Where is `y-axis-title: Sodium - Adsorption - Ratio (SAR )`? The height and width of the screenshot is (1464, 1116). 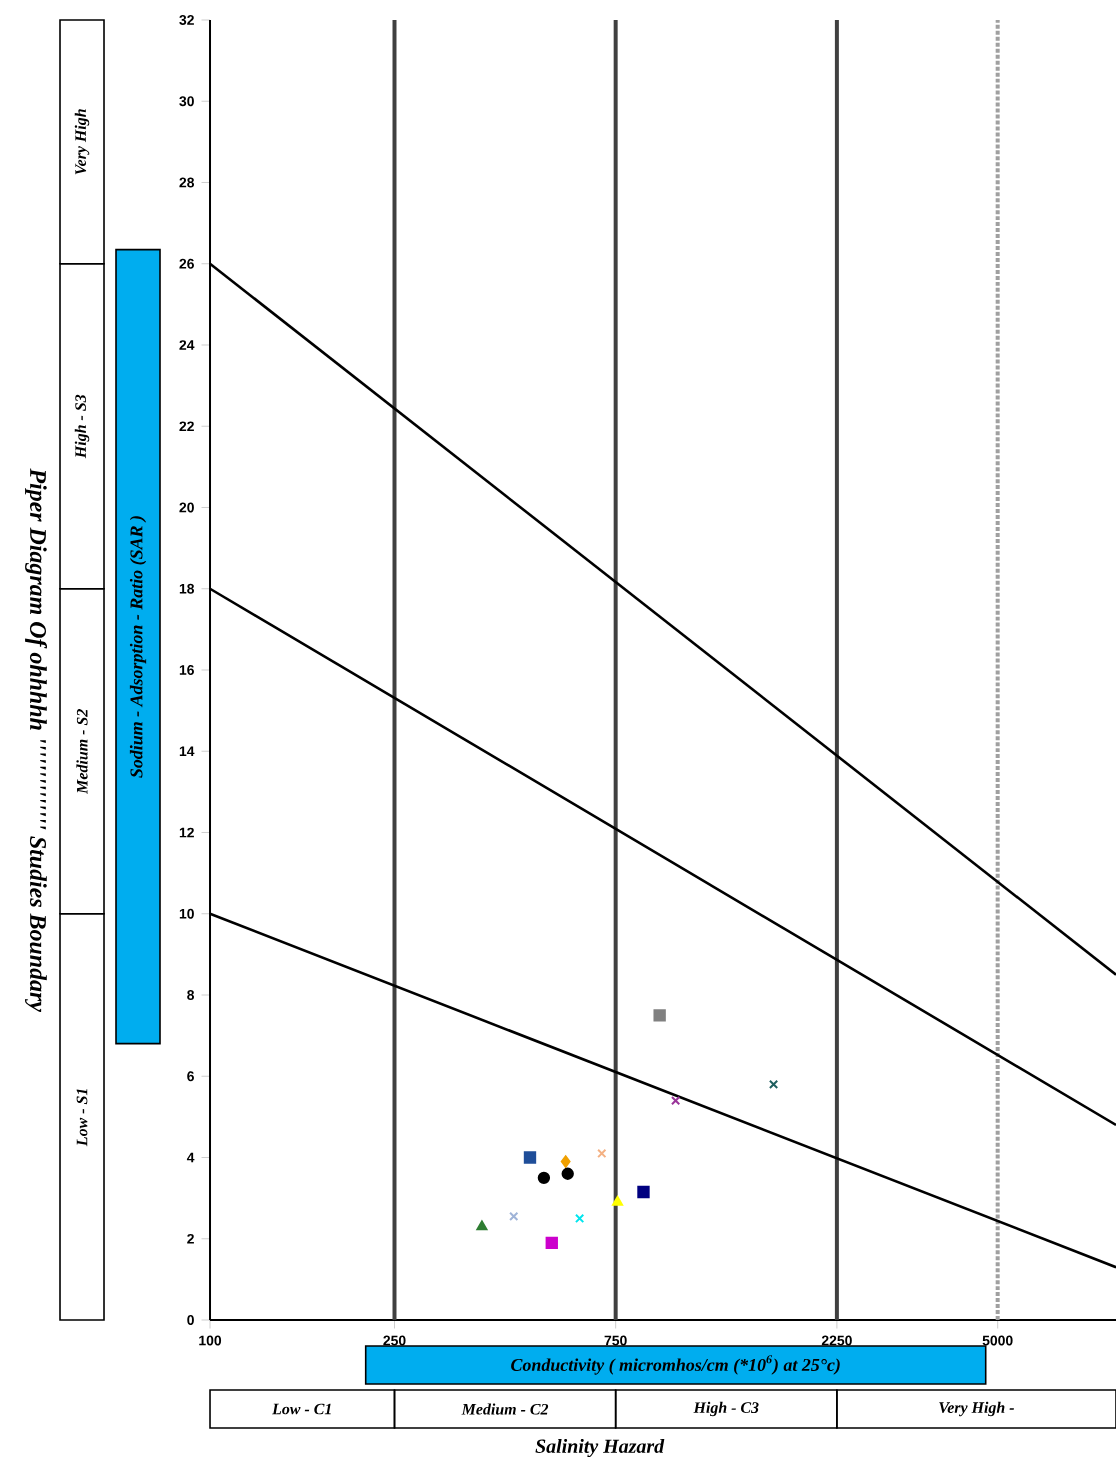
y-axis-title: Sodium - Adsorption - Ratio (SAR ) is located at coordinates (138, 647).